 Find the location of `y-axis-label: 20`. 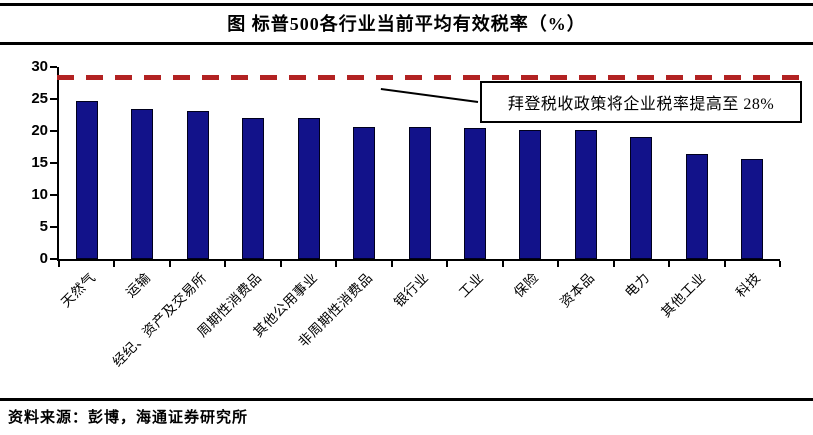

y-axis-label: 20 is located at coordinates (39, 130).